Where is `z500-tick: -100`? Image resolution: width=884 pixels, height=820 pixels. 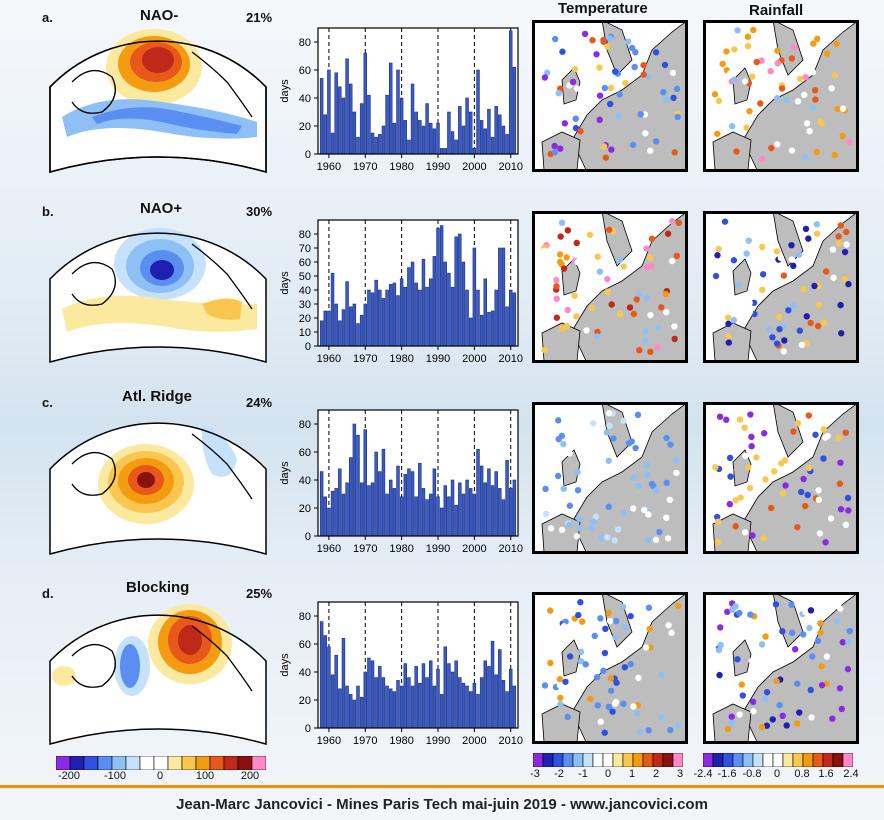
z500-tick: -100 is located at coordinates (115, 776).